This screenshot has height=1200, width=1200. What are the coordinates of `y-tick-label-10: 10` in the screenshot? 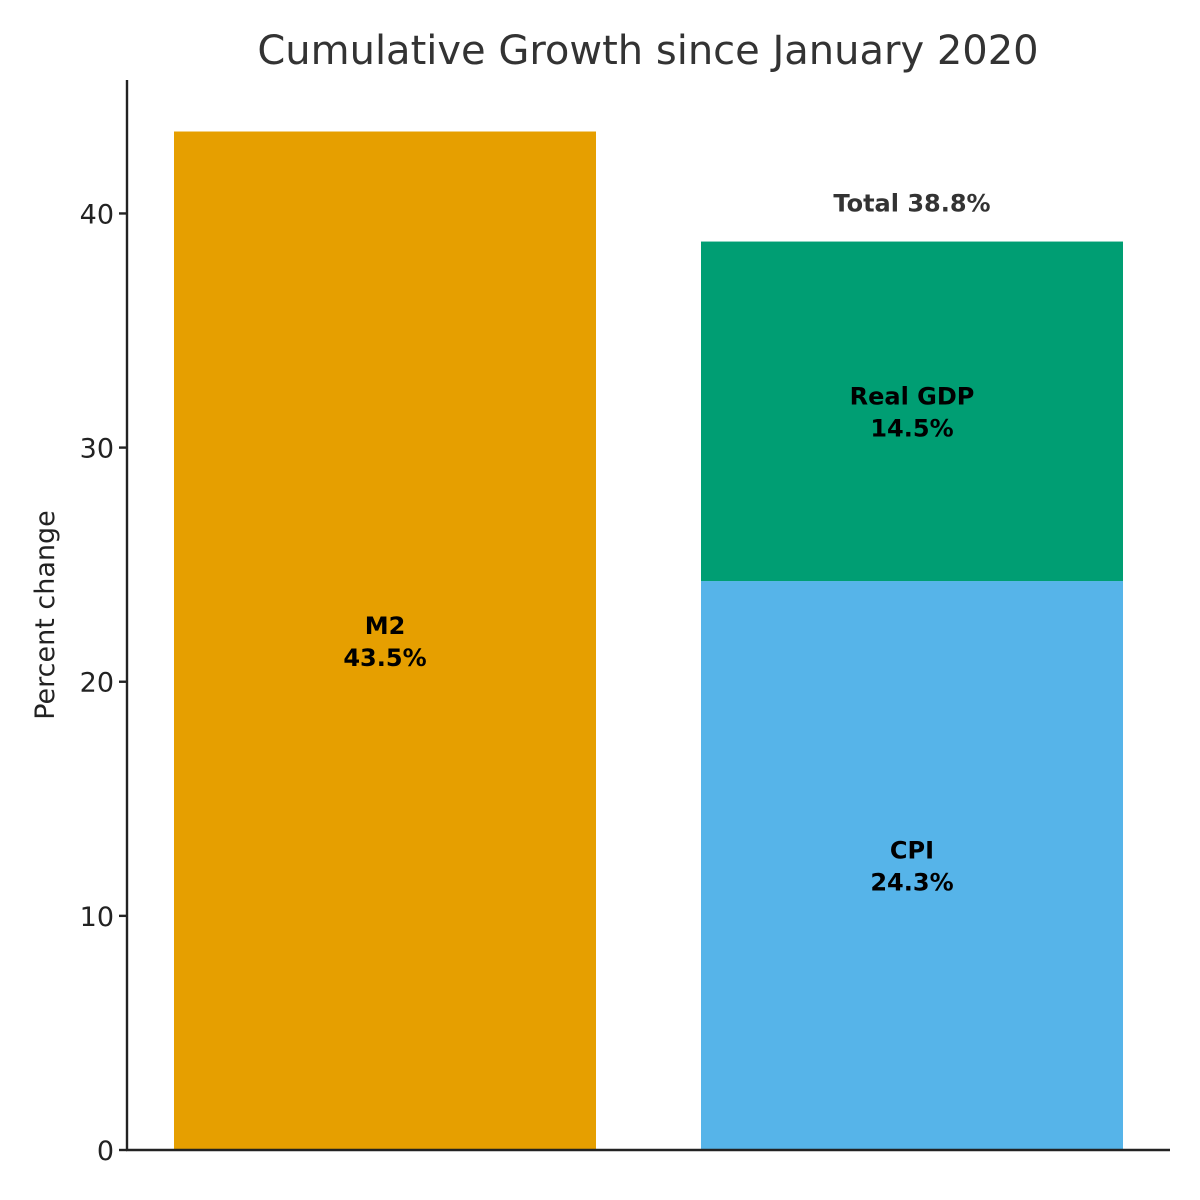 It's located at (97, 917).